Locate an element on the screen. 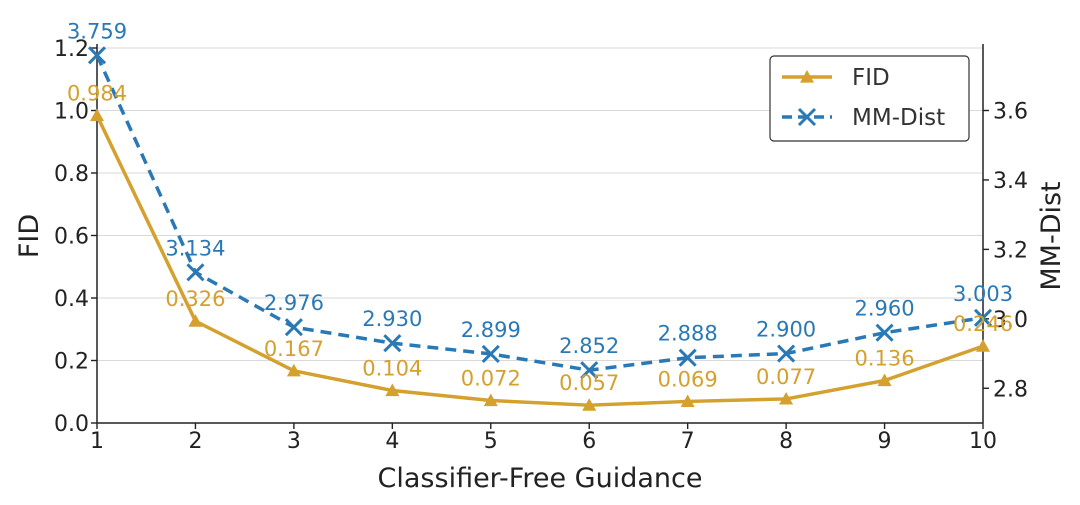  x-tick-label: 2 is located at coordinates (195, 441).